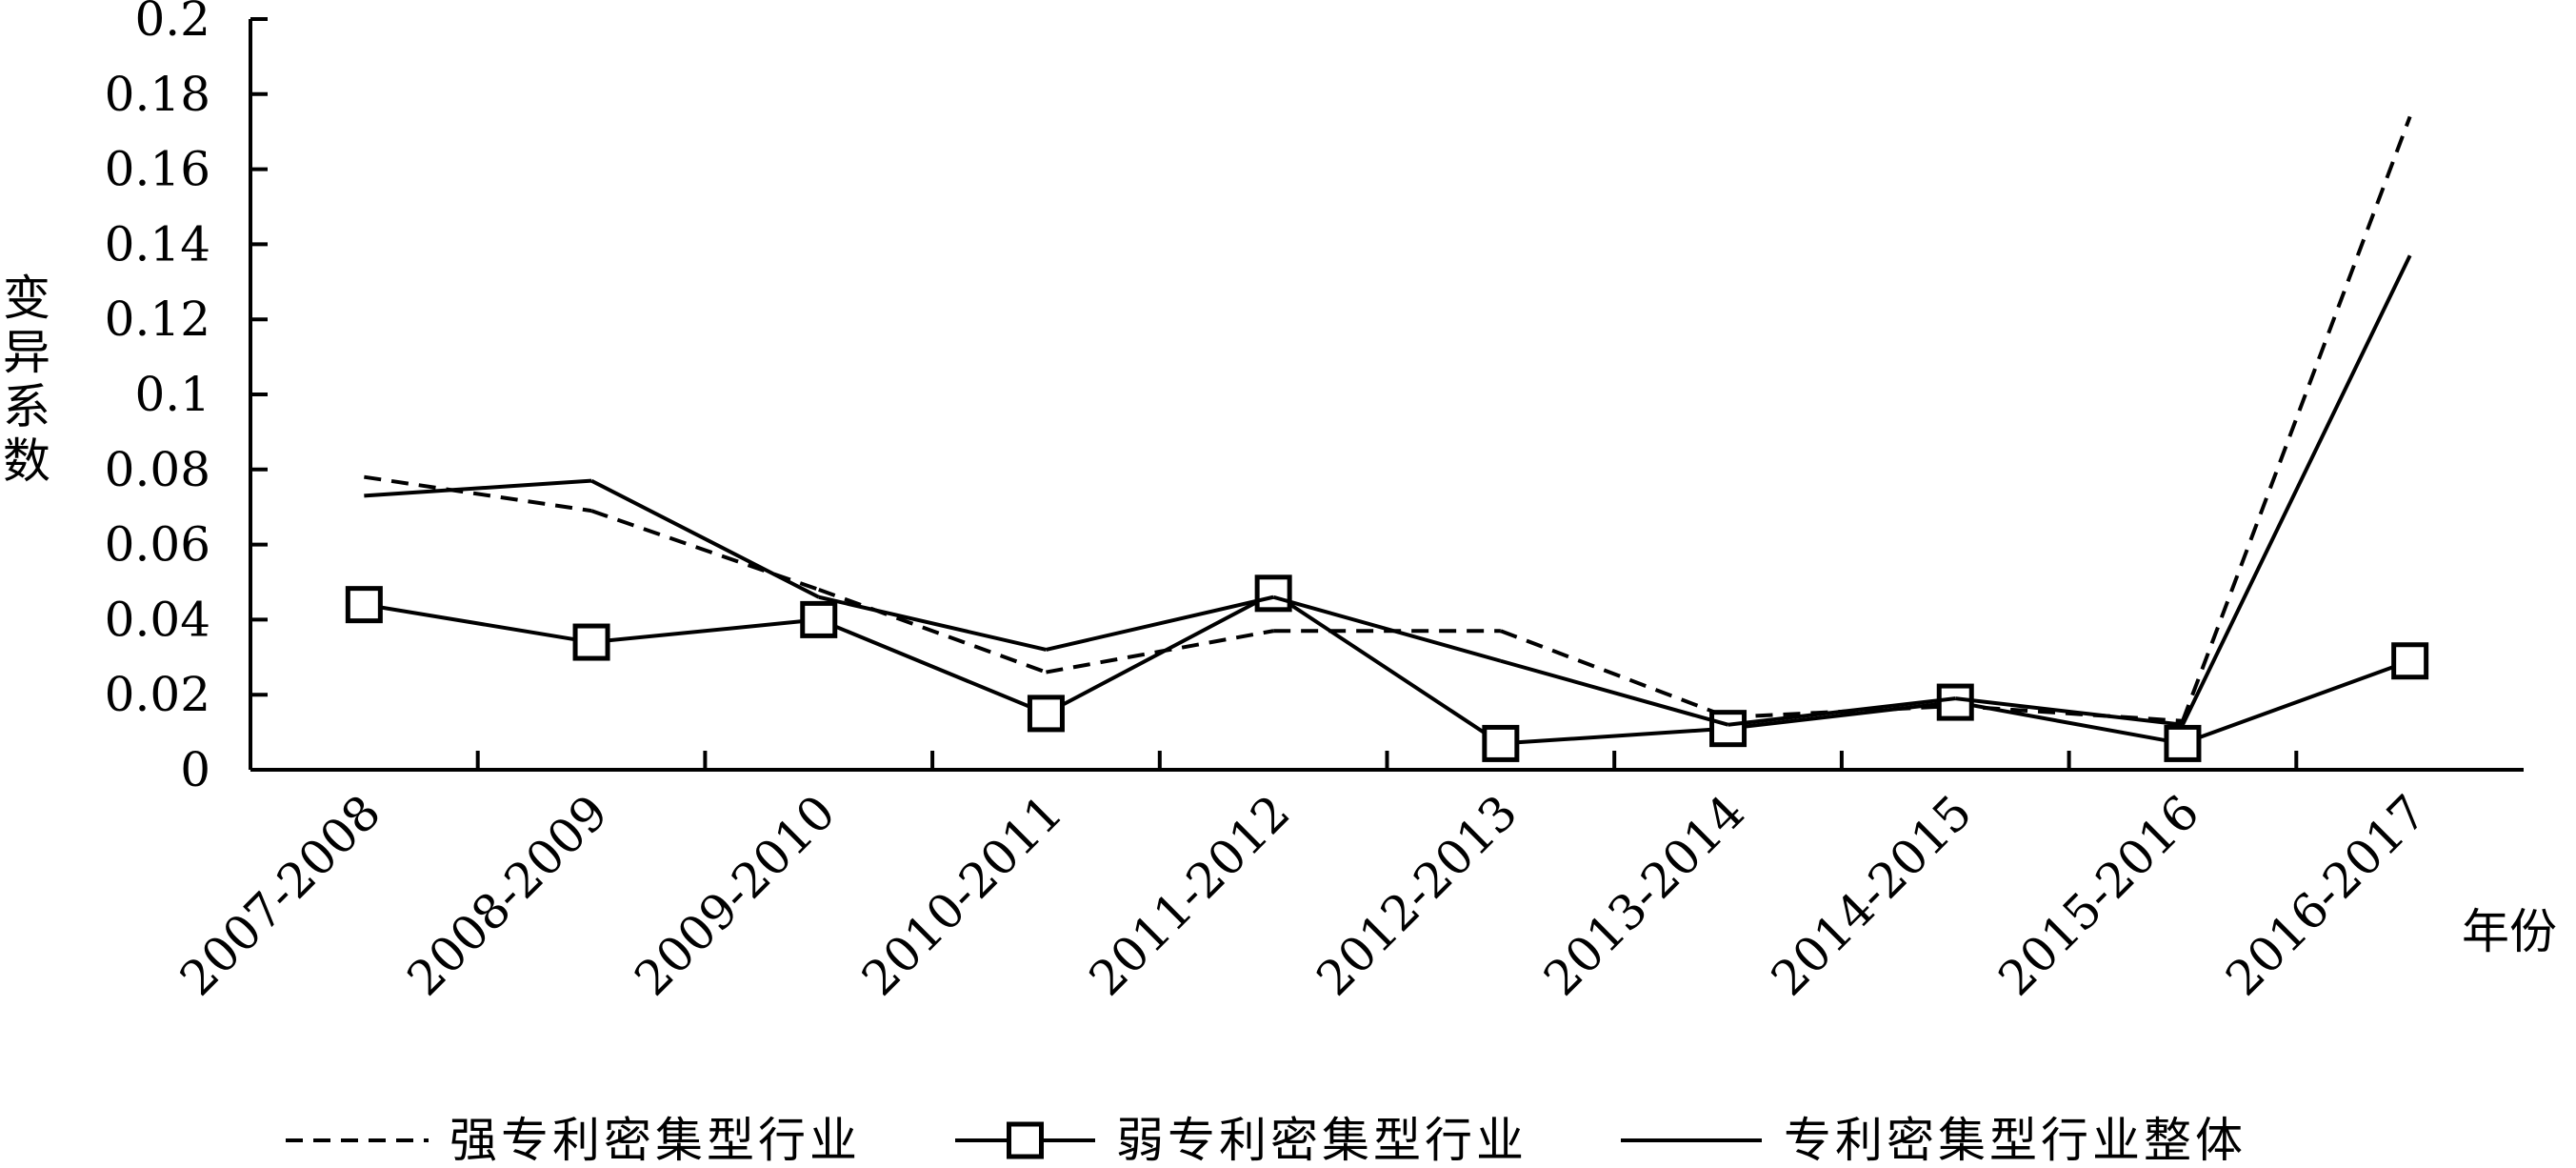 Image resolution: width=2576 pixels, height=1168 pixels. Describe the element at coordinates (1872, 895) in the screenshot. I see `x-tick-label: 2014-2015` at that location.